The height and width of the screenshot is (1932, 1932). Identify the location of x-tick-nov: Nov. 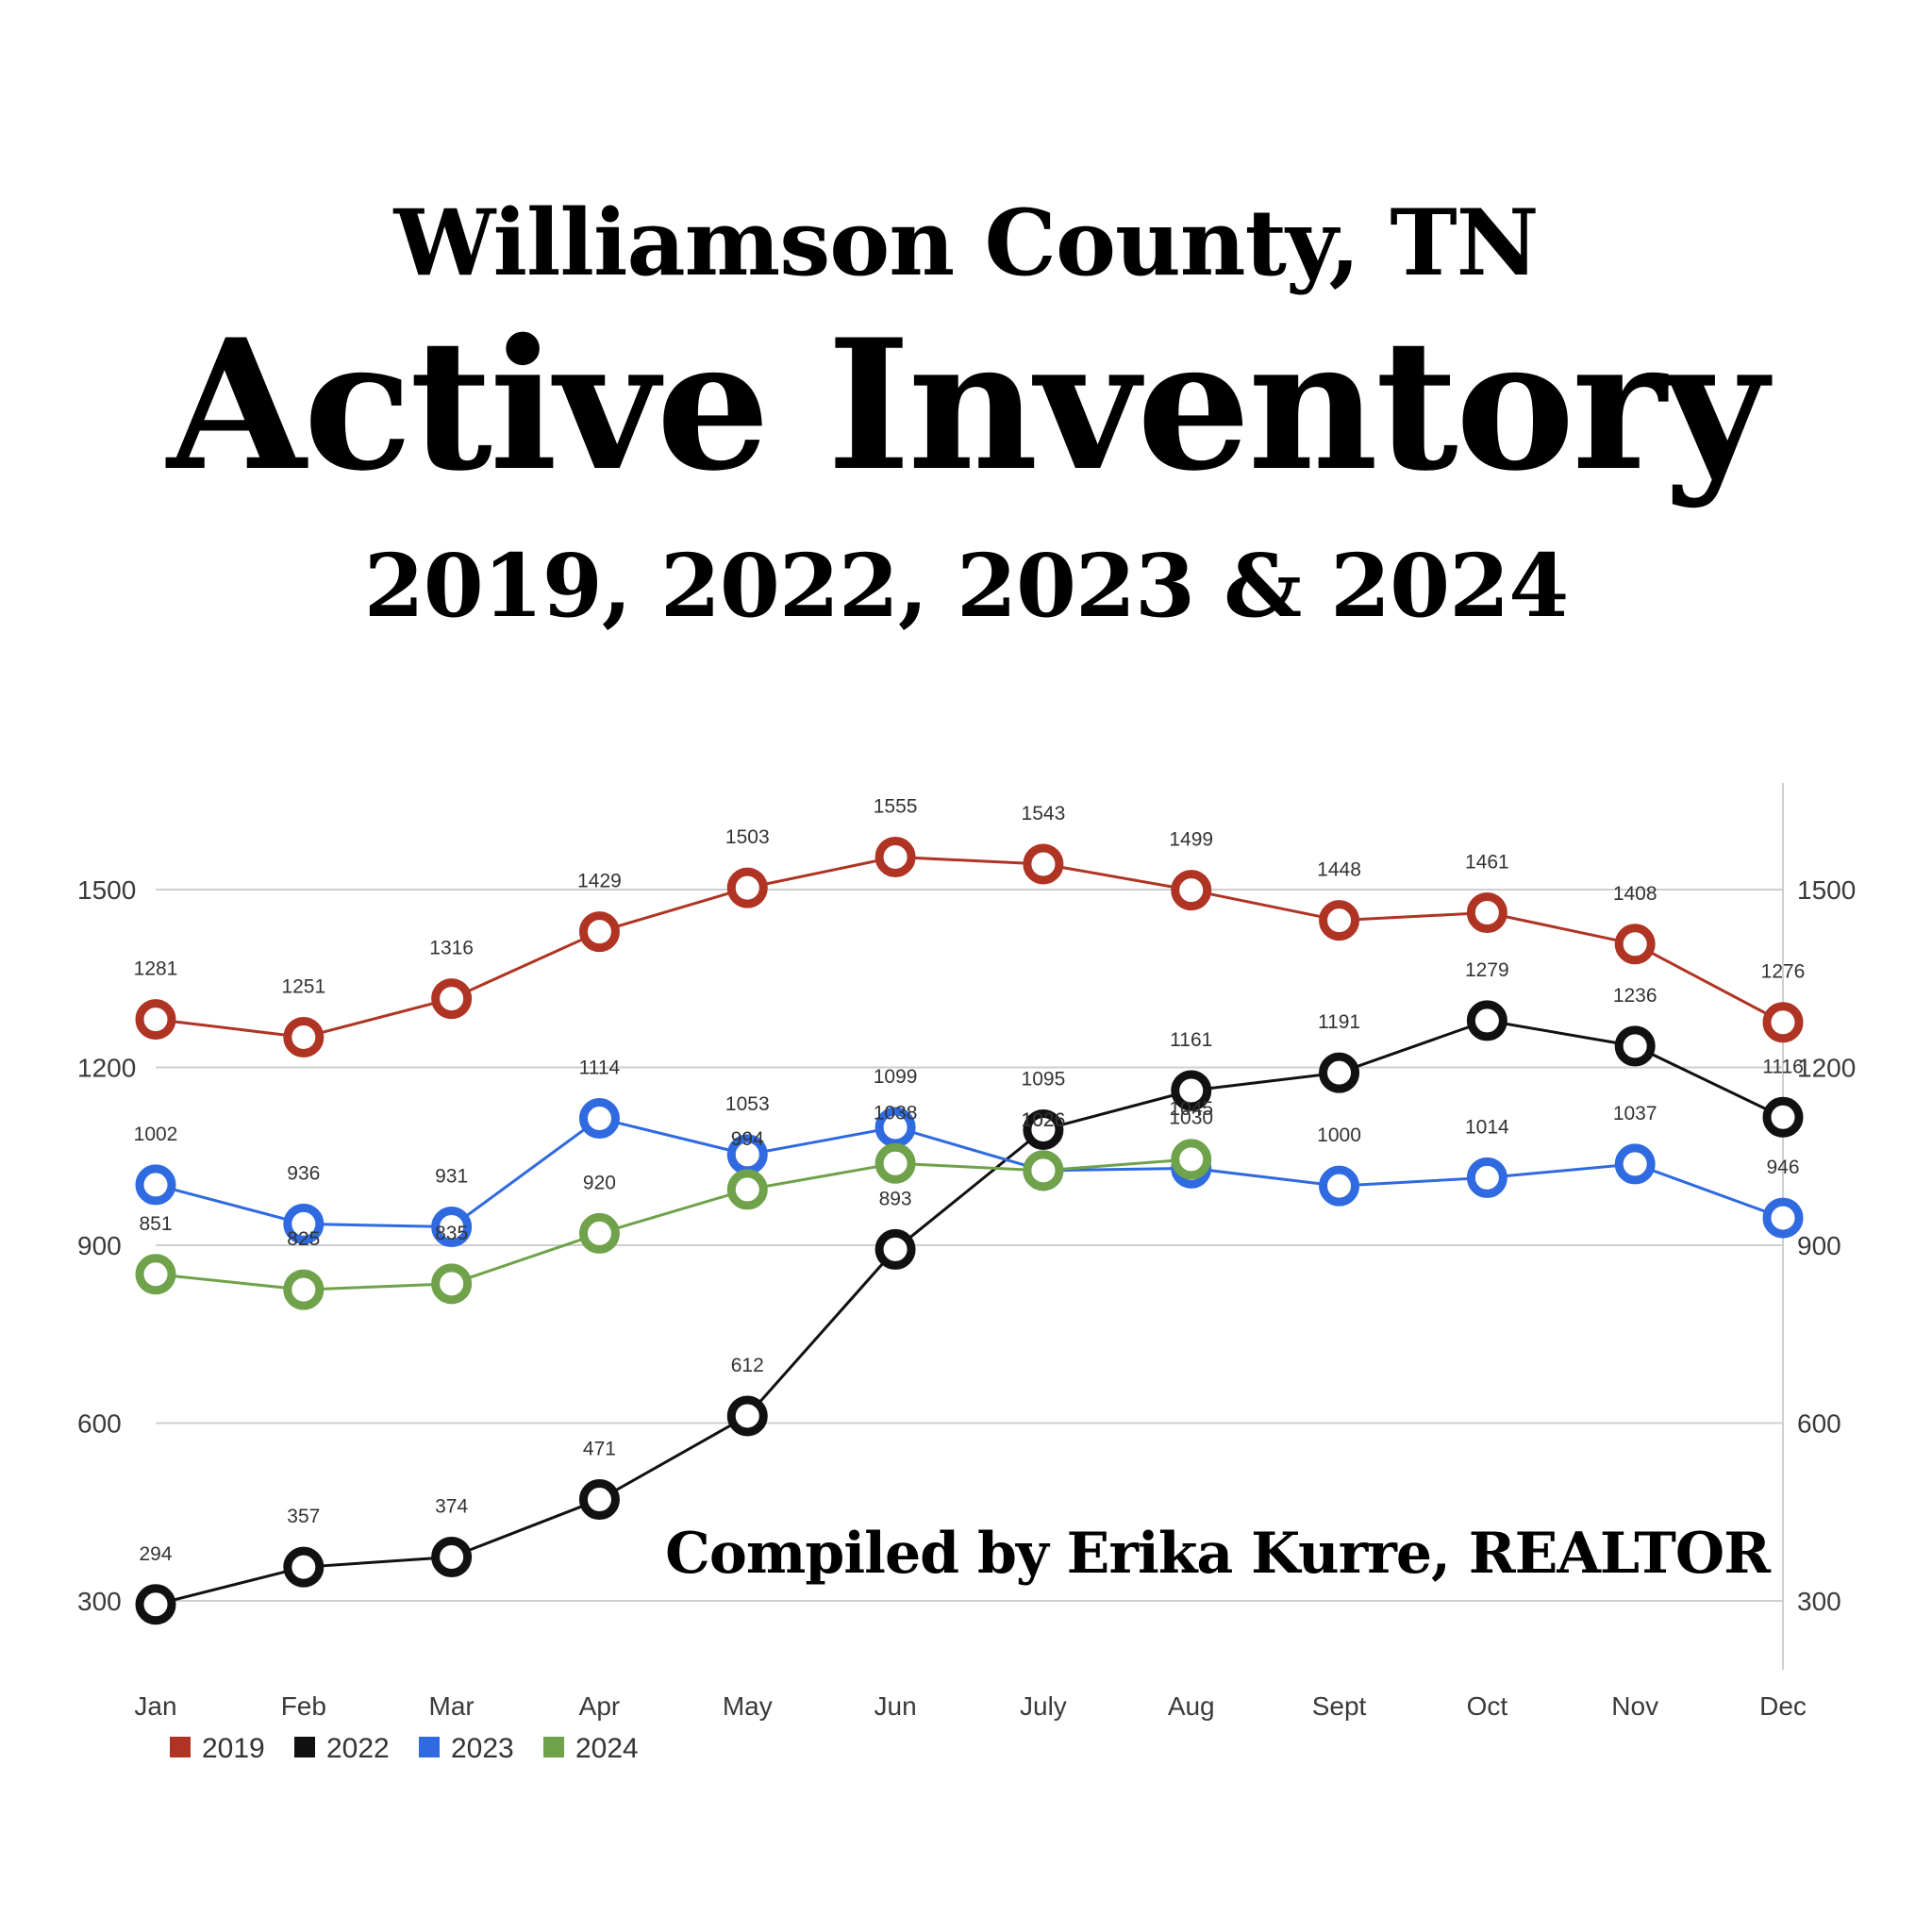
(1635, 1706).